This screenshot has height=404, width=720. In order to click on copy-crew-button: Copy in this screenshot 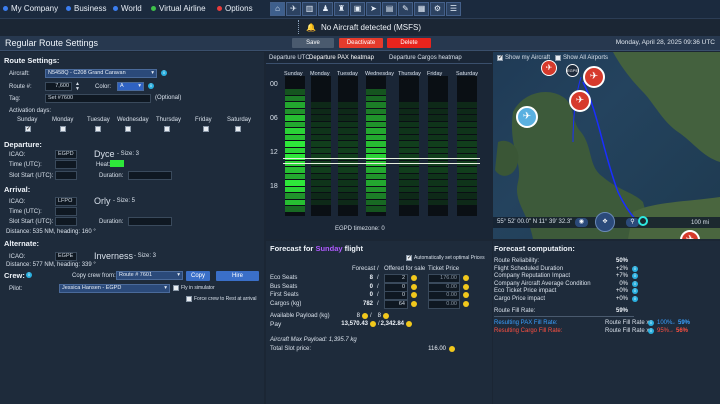, I will do `click(198, 276)`.